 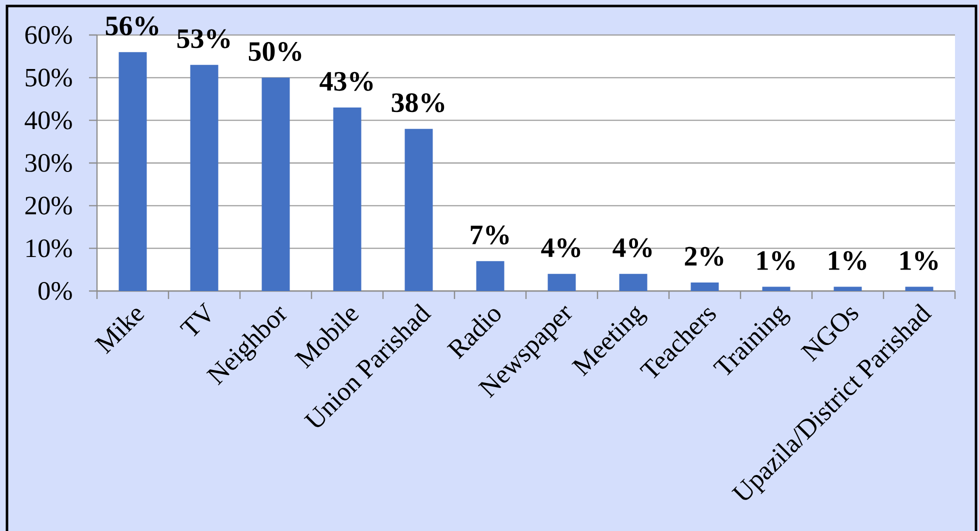 I want to click on data-label: 53%, so click(x=203, y=38).